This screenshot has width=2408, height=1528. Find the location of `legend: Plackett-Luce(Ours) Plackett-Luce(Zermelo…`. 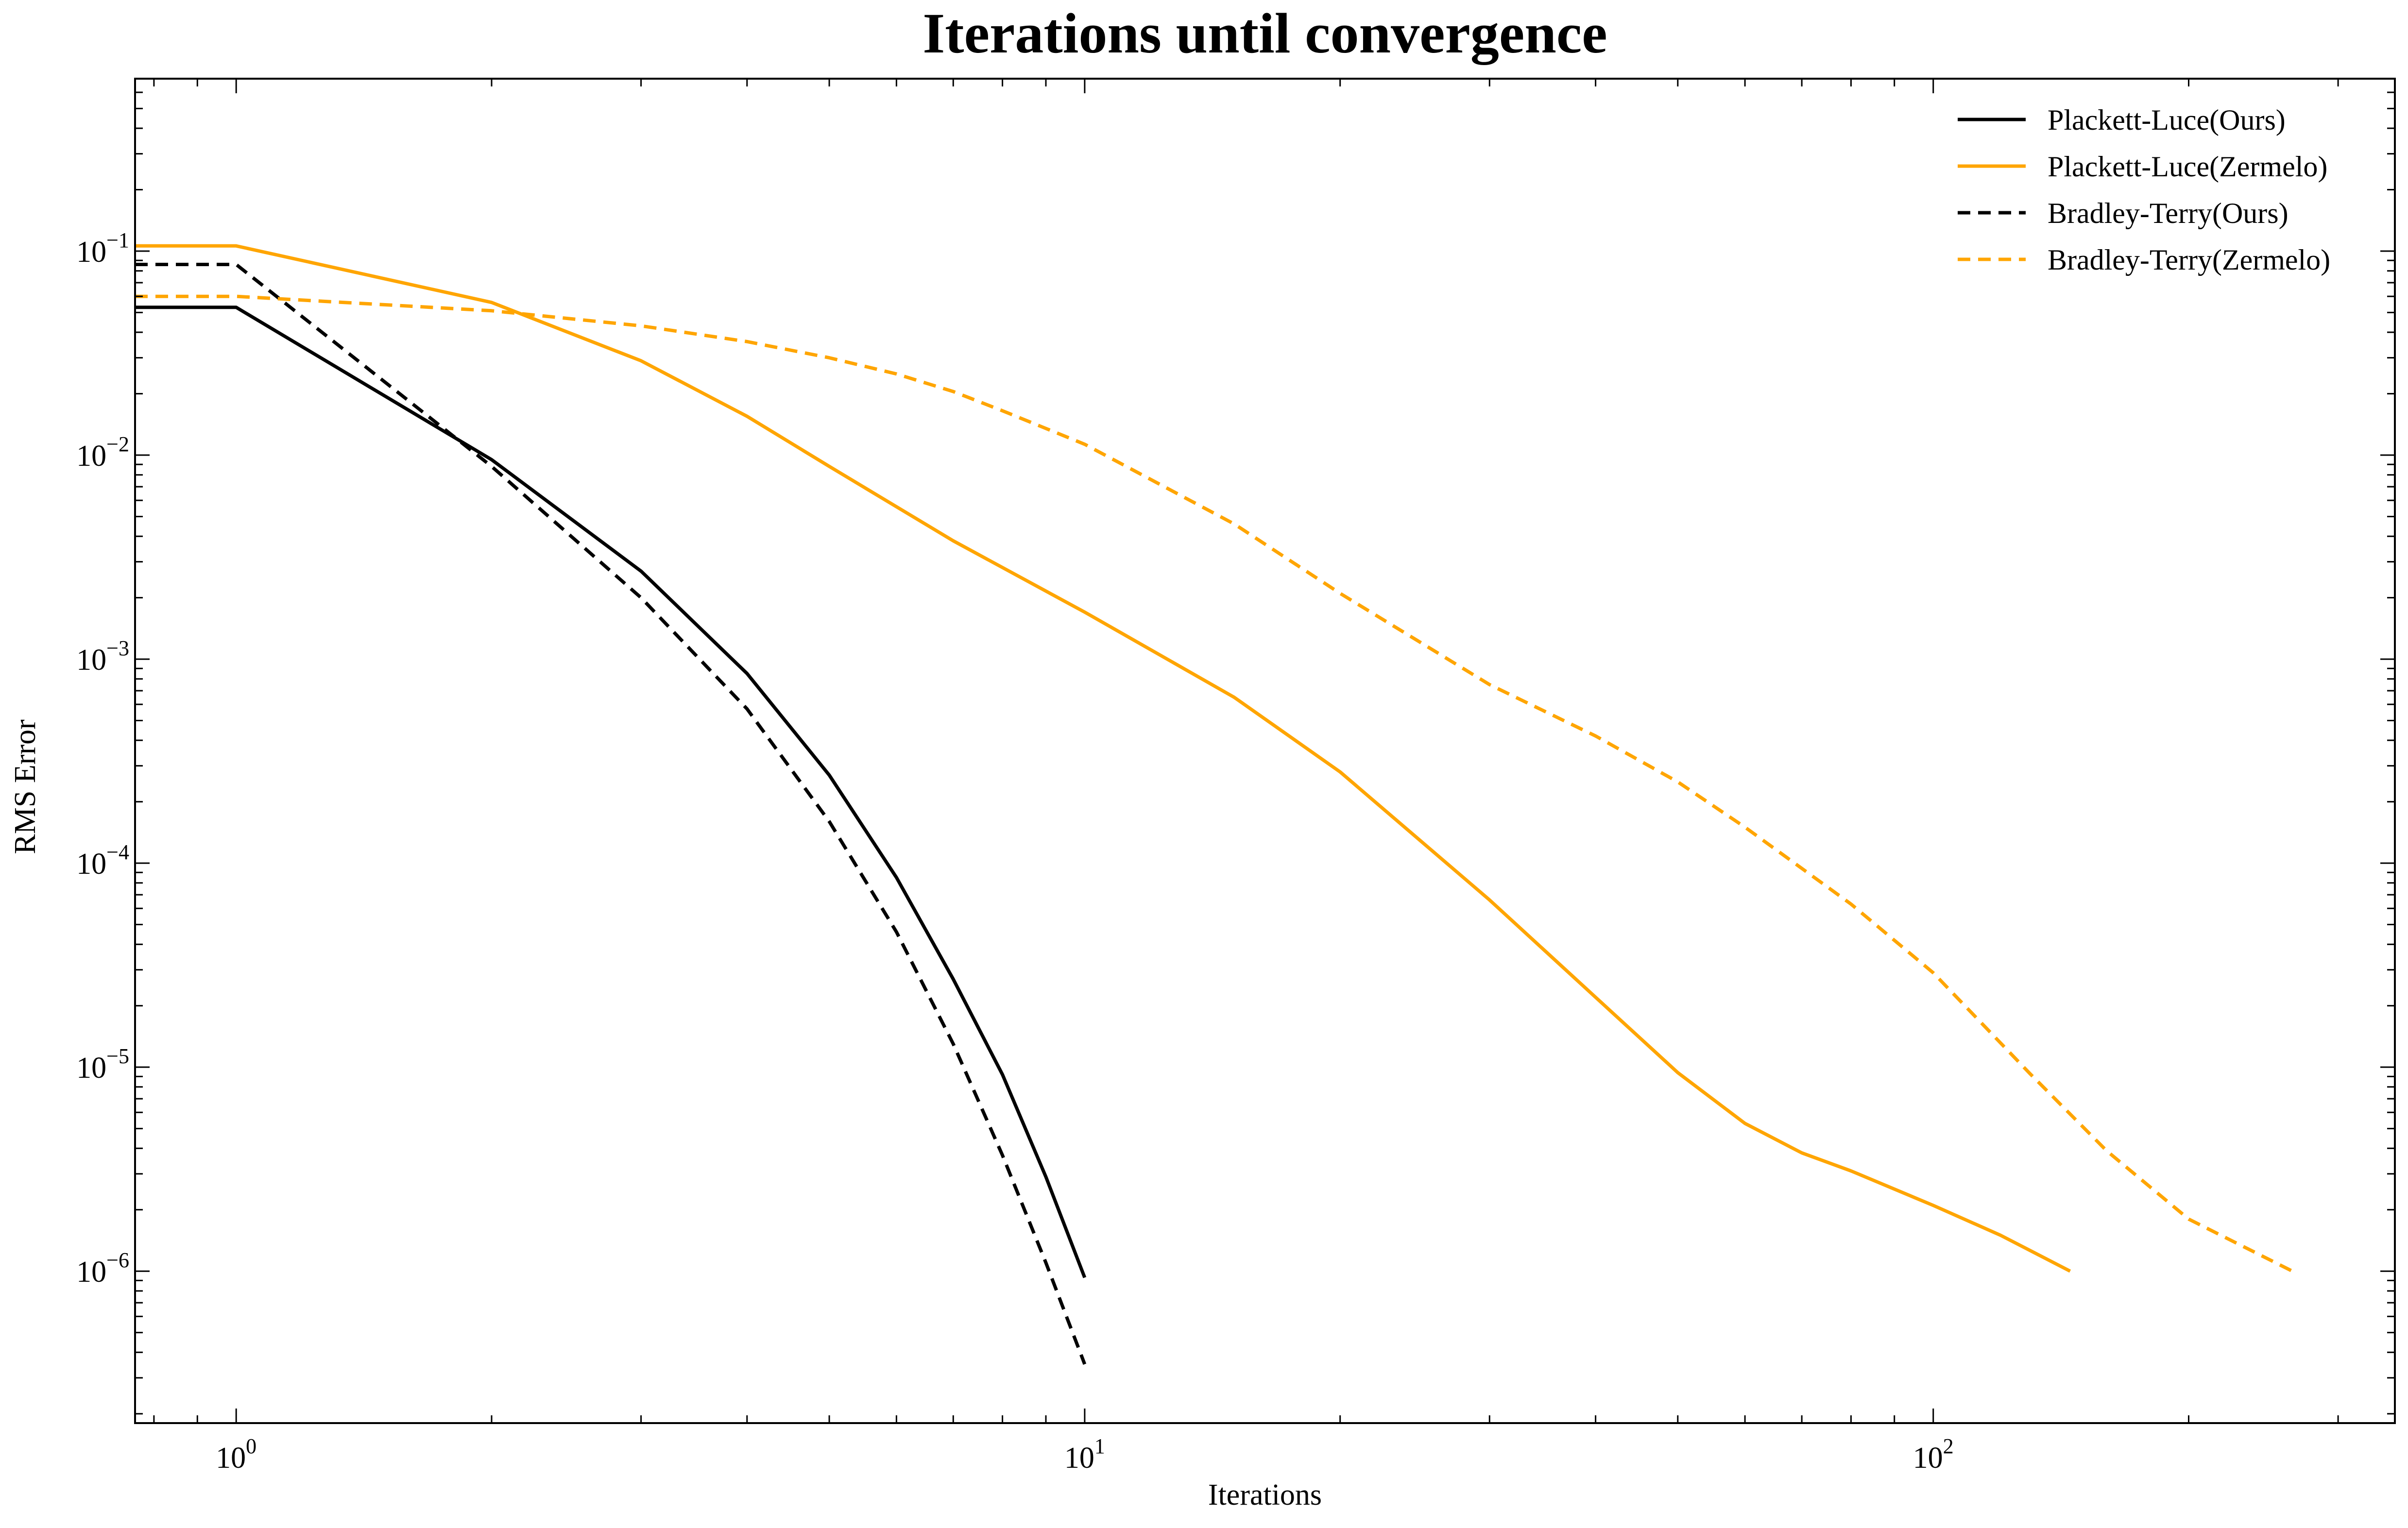

legend: Plackett-Luce(Ours) Plackett-Luce(Zermelo… is located at coordinates (2144, 190).